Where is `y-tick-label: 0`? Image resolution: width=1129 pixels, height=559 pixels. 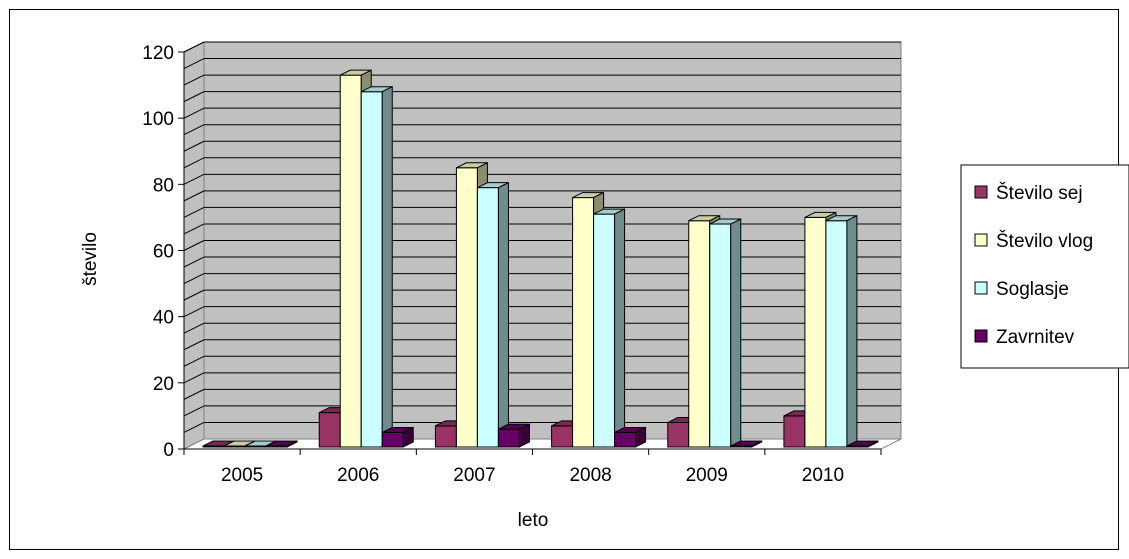
y-tick-label: 0 is located at coordinates (168, 450).